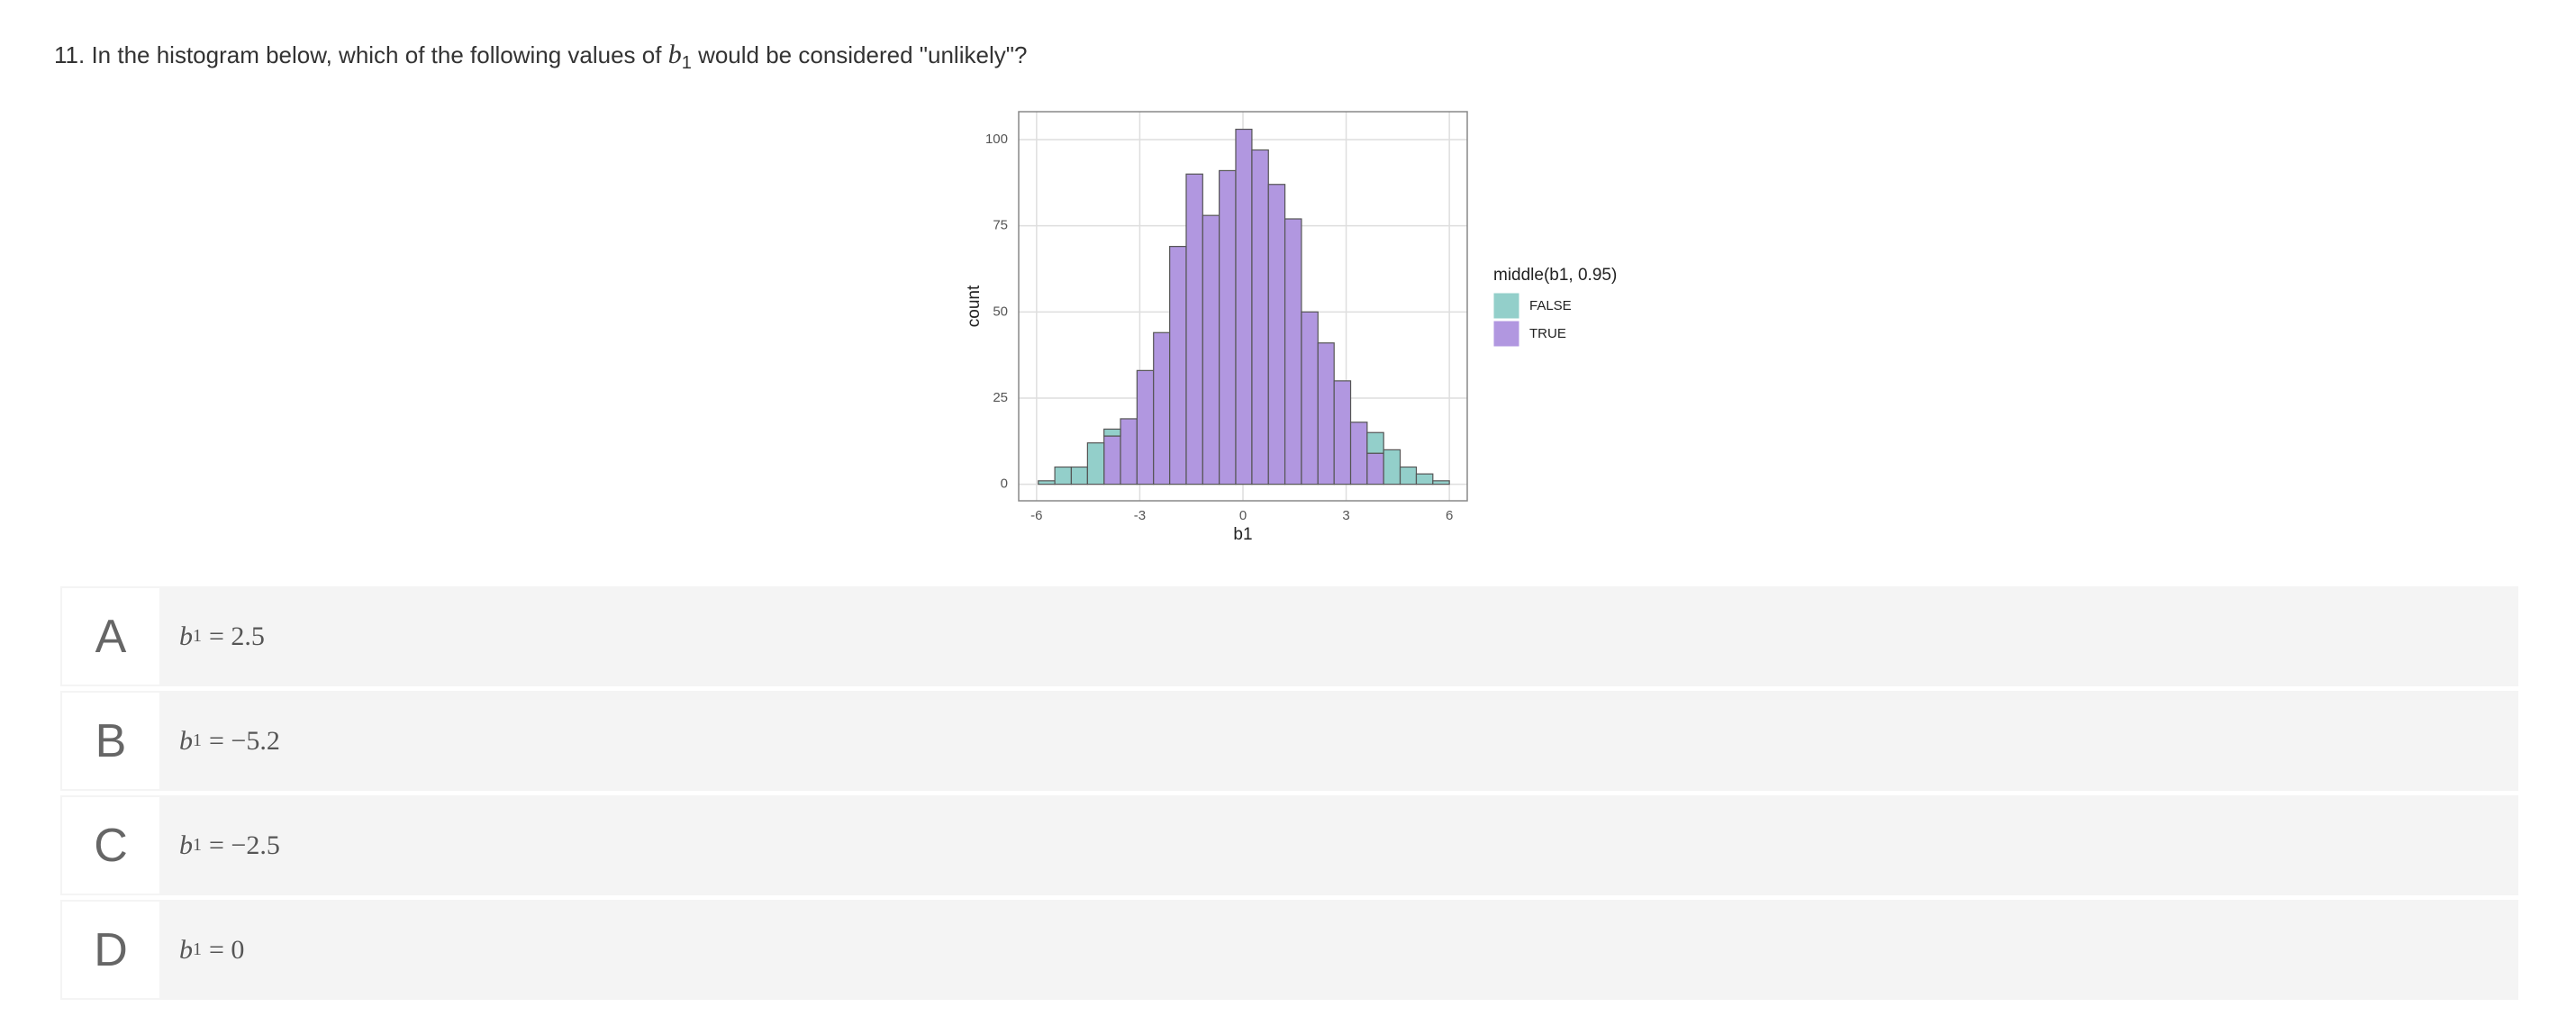 This screenshot has height=1016, width=2576. I want to click on y-tick-label: 50, so click(1000, 311).